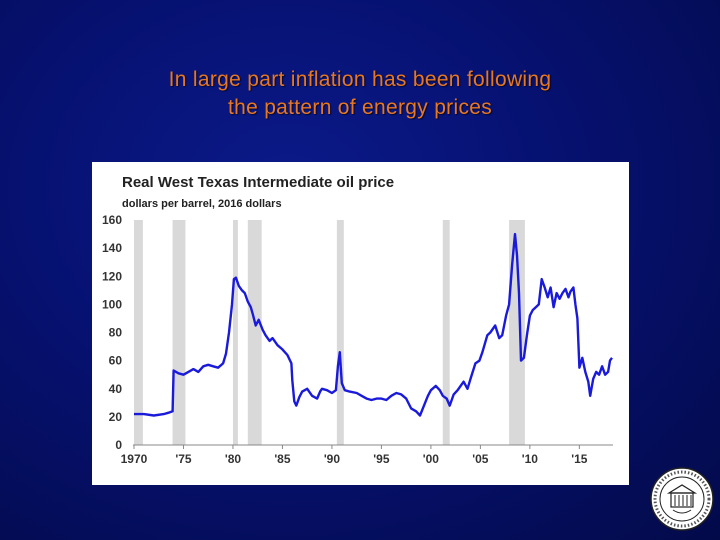 The height and width of the screenshot is (540, 720). What do you see at coordinates (233, 459) in the screenshot?
I see `x-tick-label: '80` at bounding box center [233, 459].